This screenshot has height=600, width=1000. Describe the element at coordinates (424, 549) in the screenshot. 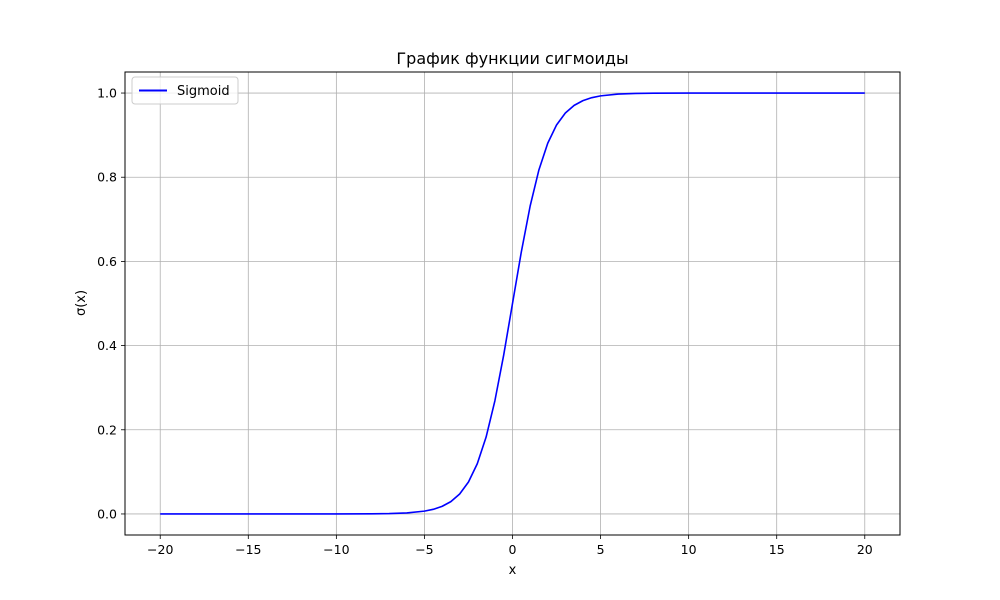

I see `x-tick-label: −5` at that location.